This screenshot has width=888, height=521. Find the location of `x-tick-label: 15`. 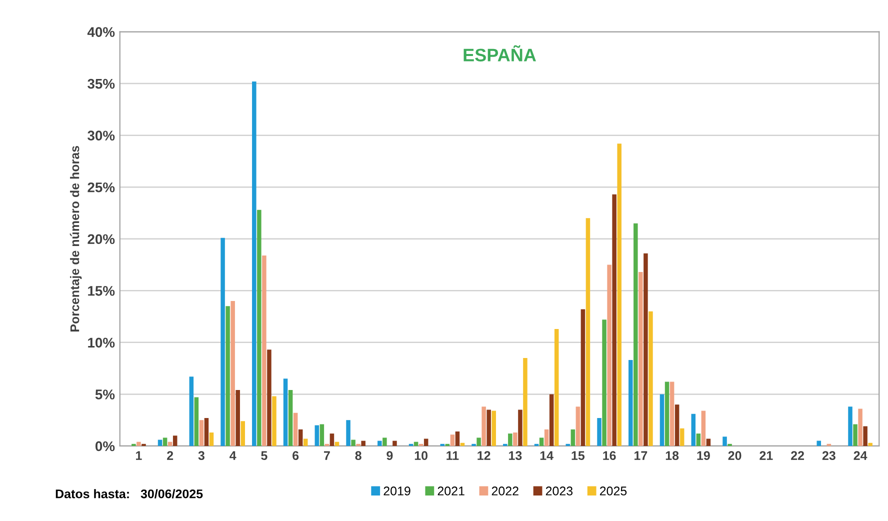

x-tick-label: 15 is located at coordinates (578, 455).